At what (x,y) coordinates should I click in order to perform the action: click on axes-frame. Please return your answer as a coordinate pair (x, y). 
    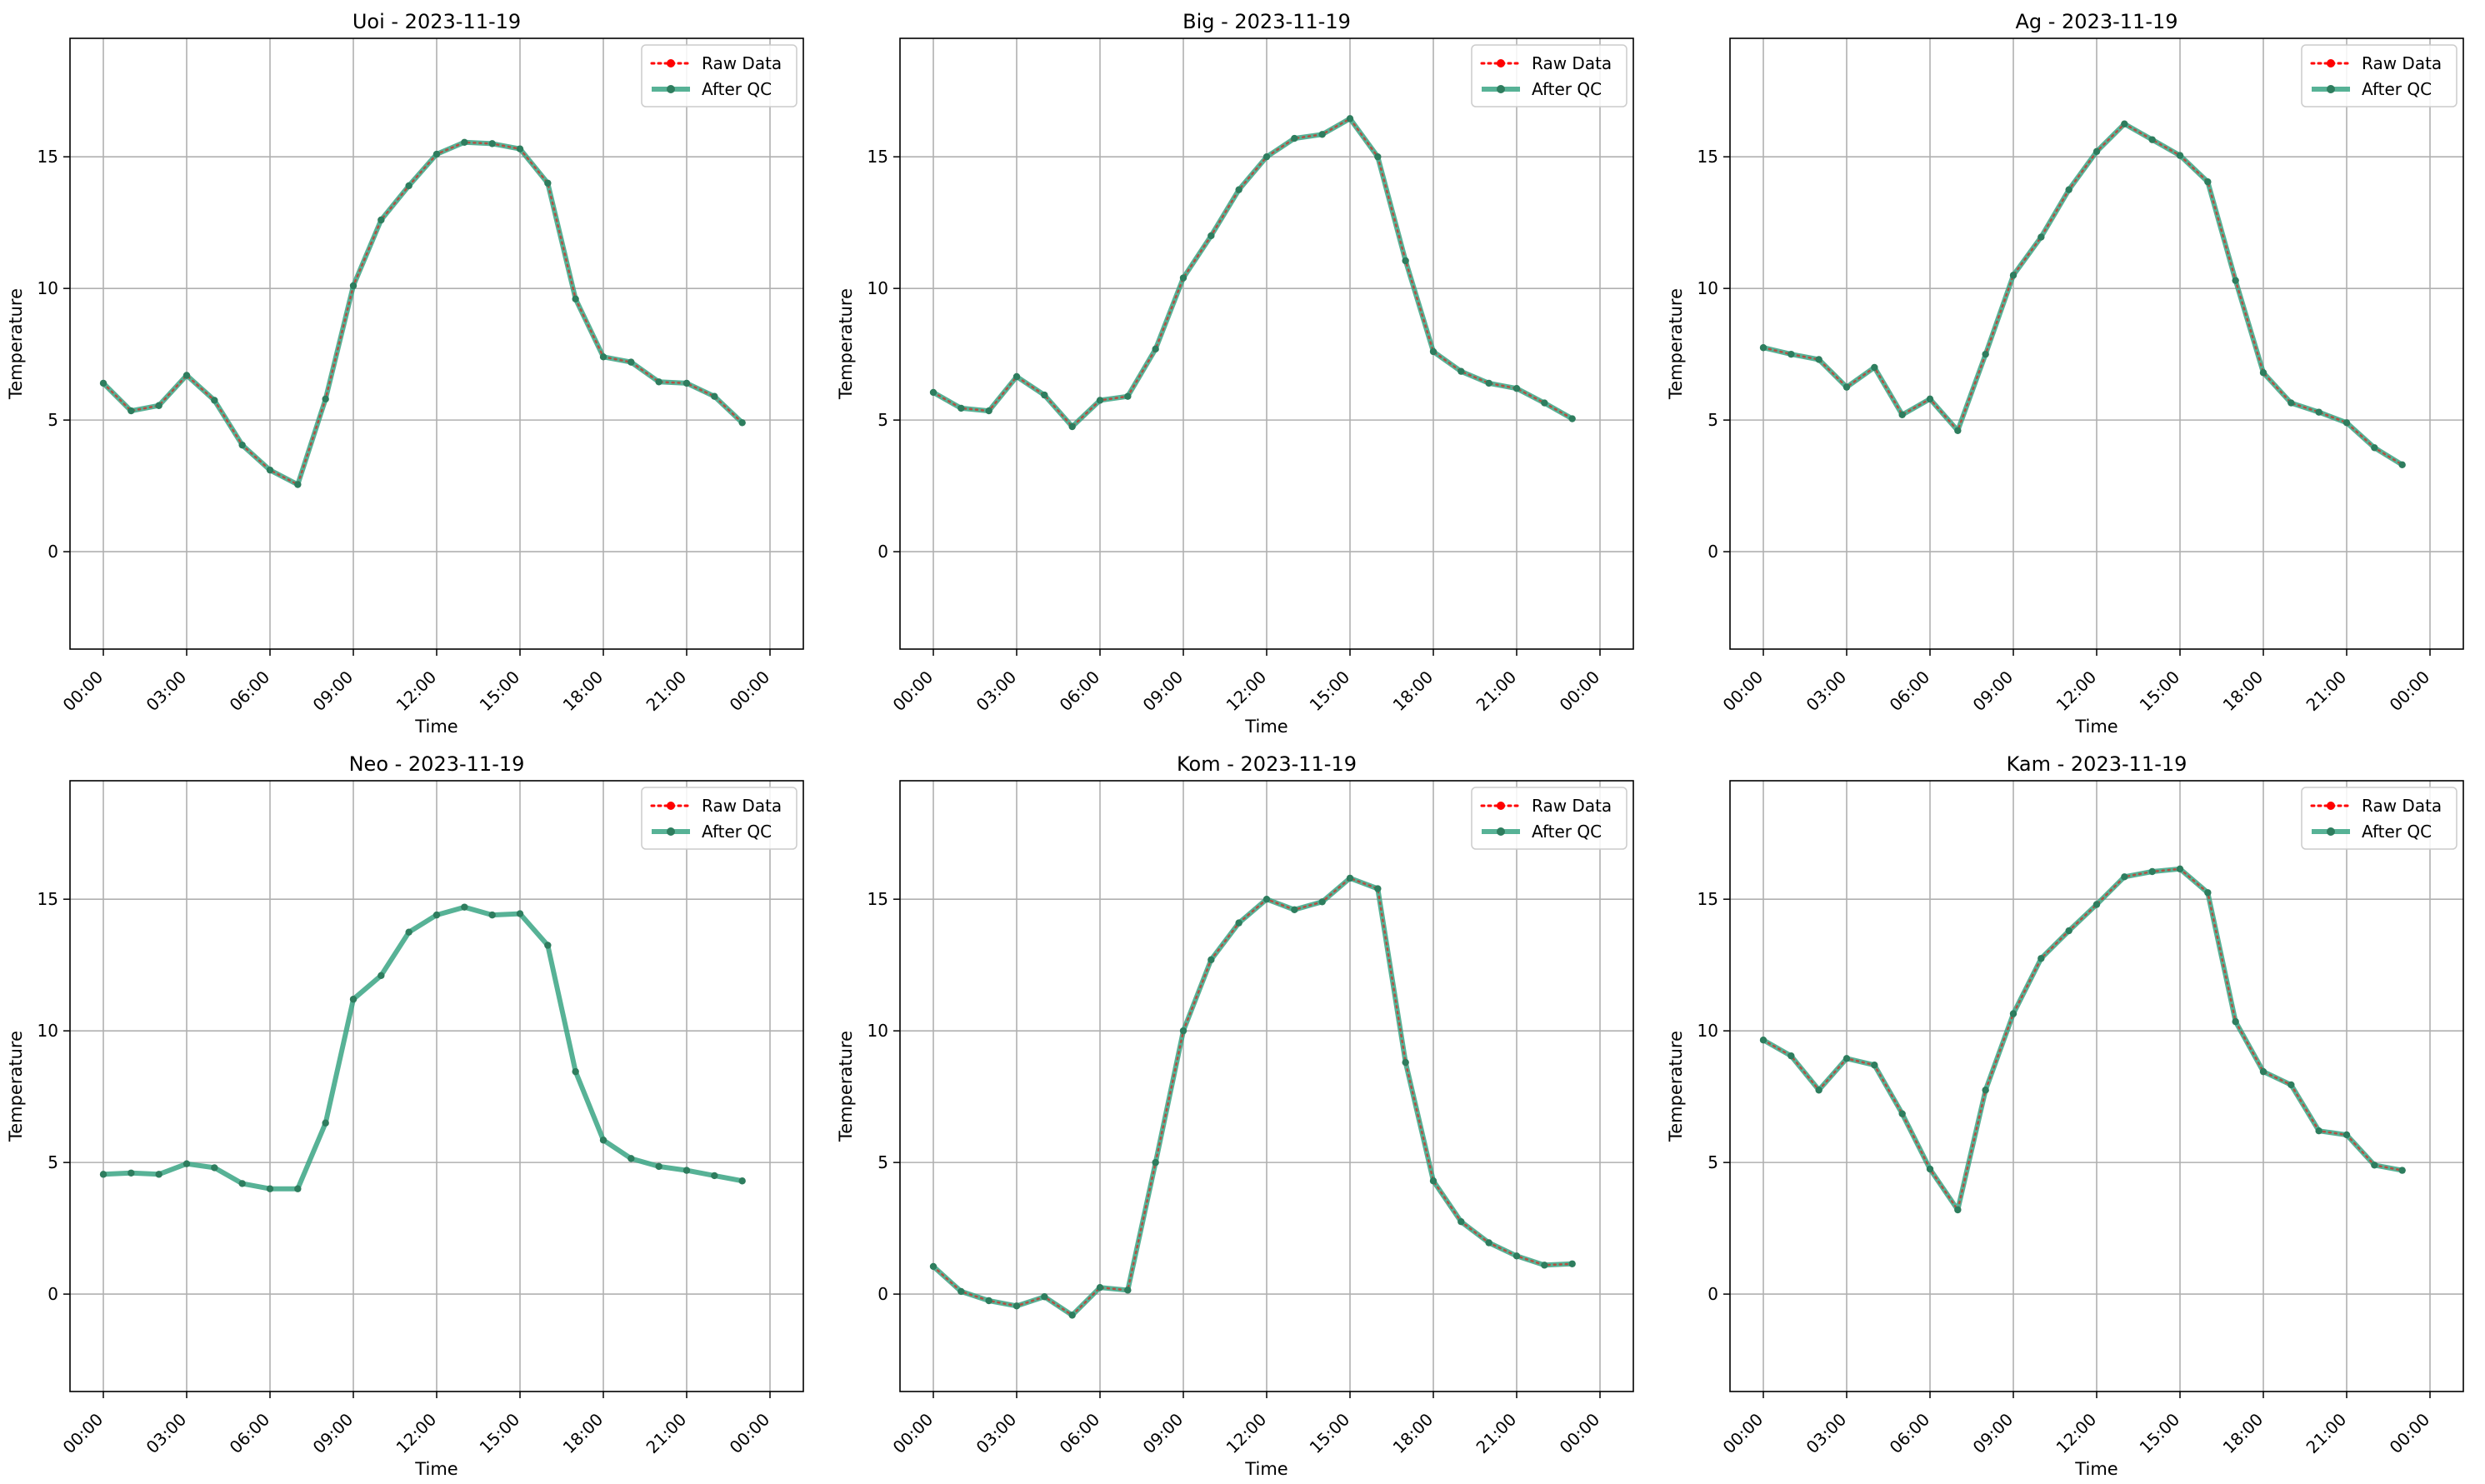
    Looking at the image, I should click on (1266, 1086).